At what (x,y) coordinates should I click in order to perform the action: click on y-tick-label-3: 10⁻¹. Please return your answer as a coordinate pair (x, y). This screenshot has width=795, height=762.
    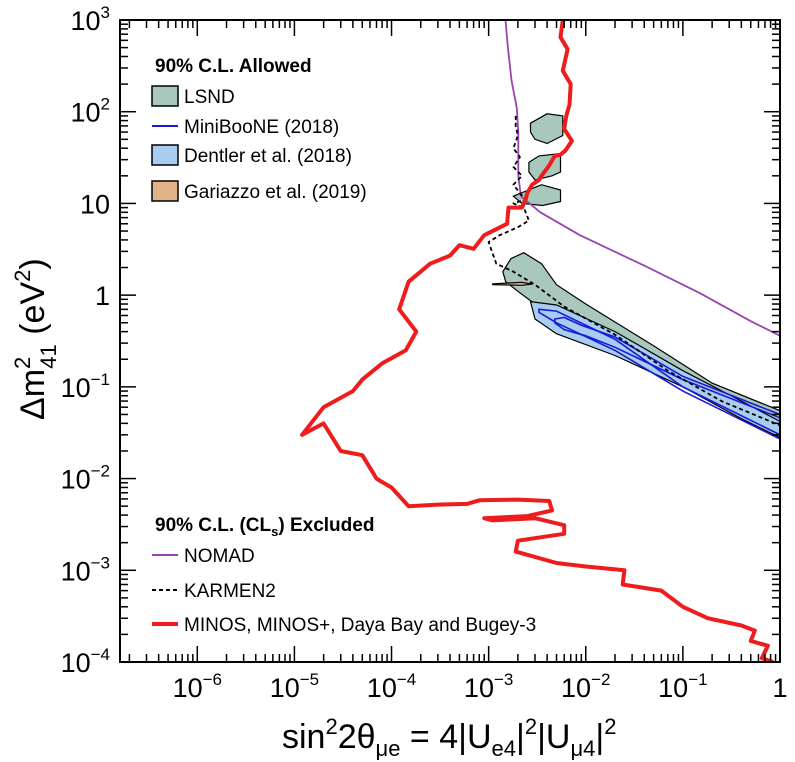
    Looking at the image, I should click on (85, 386).